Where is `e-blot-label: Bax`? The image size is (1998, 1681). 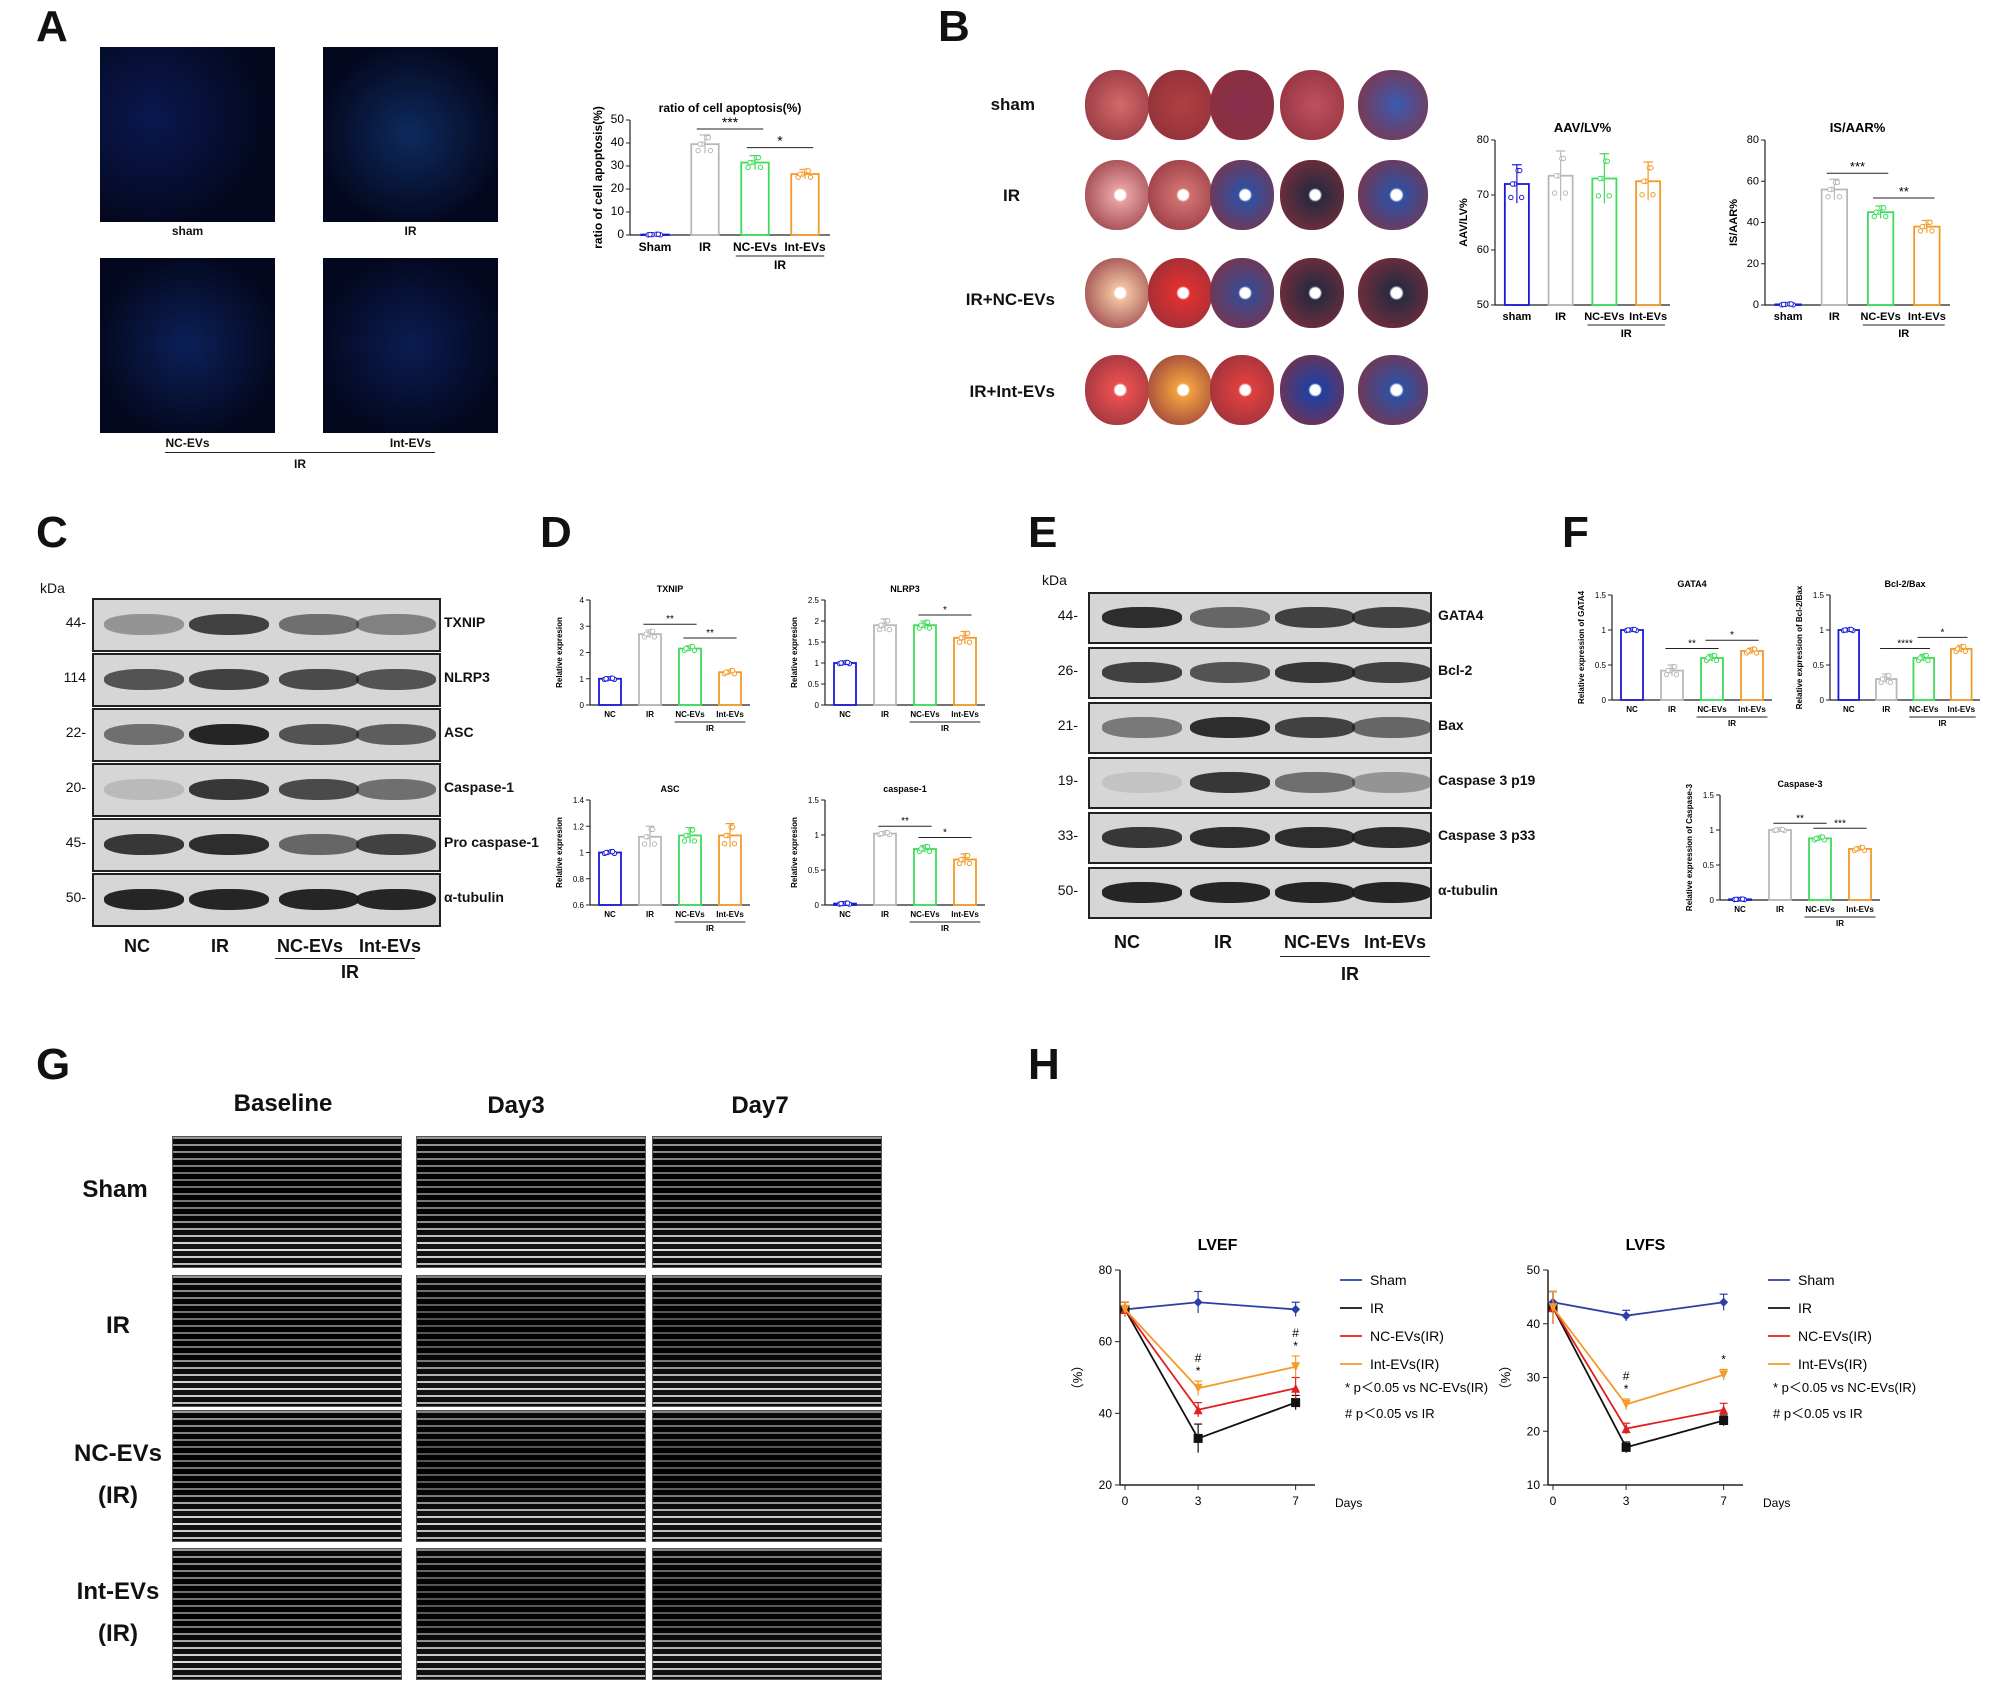
e-blot-label: Bax is located at coordinates (1451, 725).